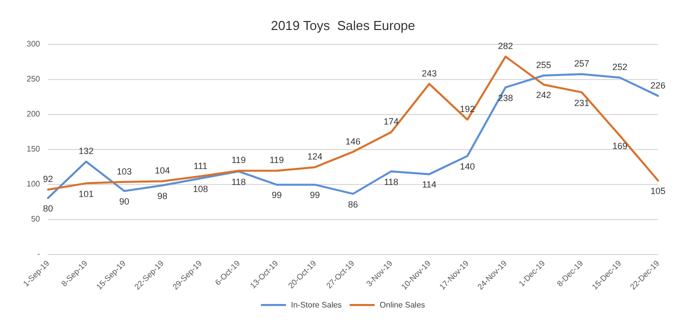 The width and height of the screenshot is (687, 328). I want to click on data-label: 242, so click(544, 95).